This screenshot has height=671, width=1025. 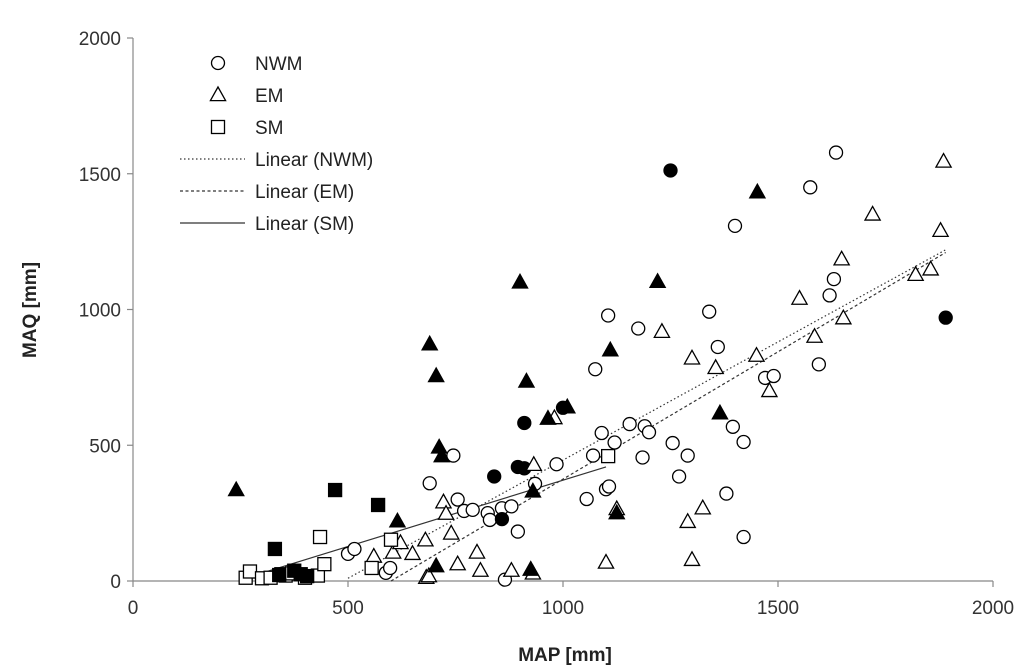 I want to click on y-tick-label: 500, so click(x=105, y=446).